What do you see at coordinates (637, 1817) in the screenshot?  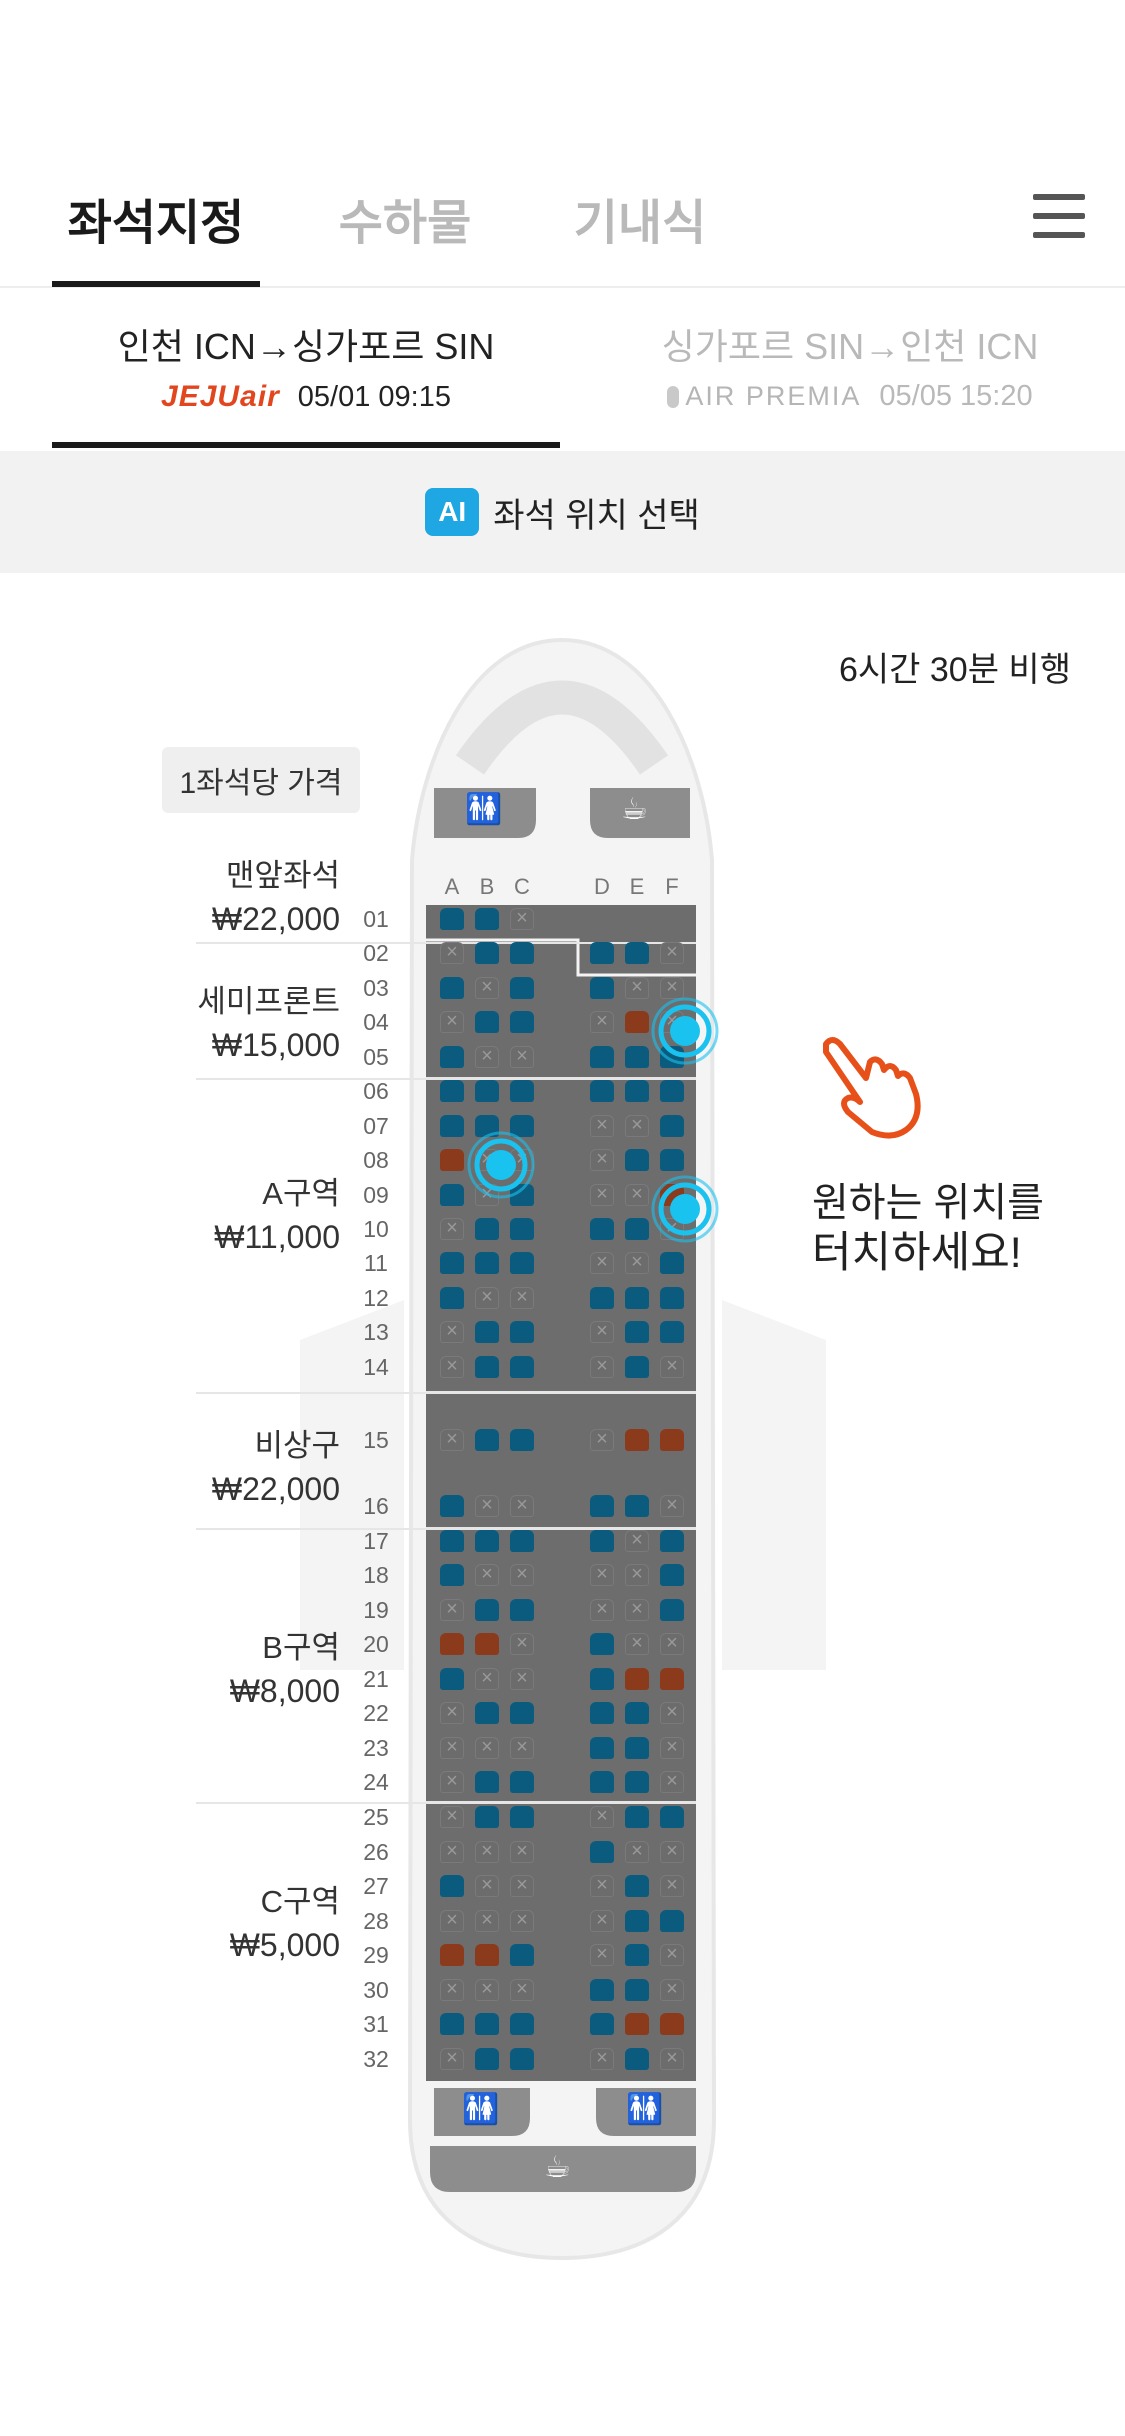 I see `seat-25E` at bounding box center [637, 1817].